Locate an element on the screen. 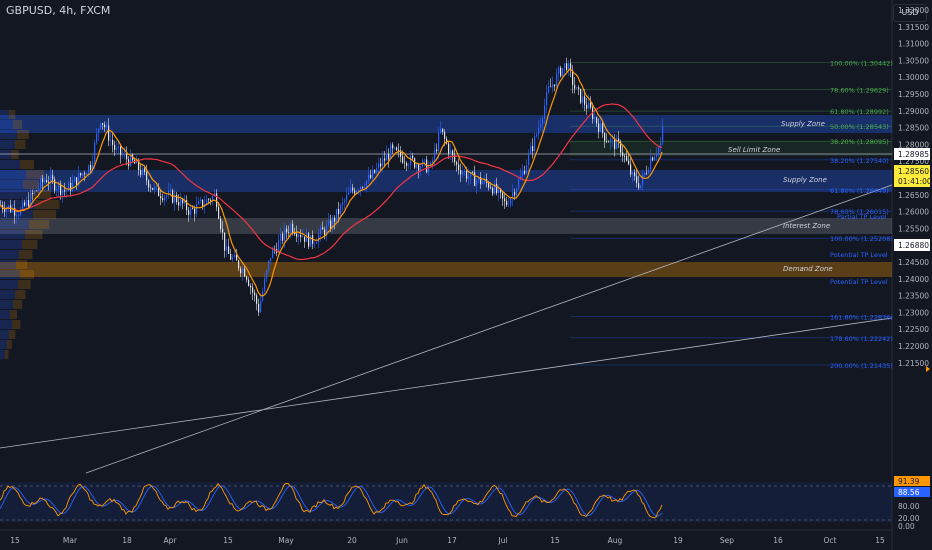 Image resolution: width=932 pixels, height=550 pixels. y-tick-label: 1.23000 is located at coordinates (913, 312).